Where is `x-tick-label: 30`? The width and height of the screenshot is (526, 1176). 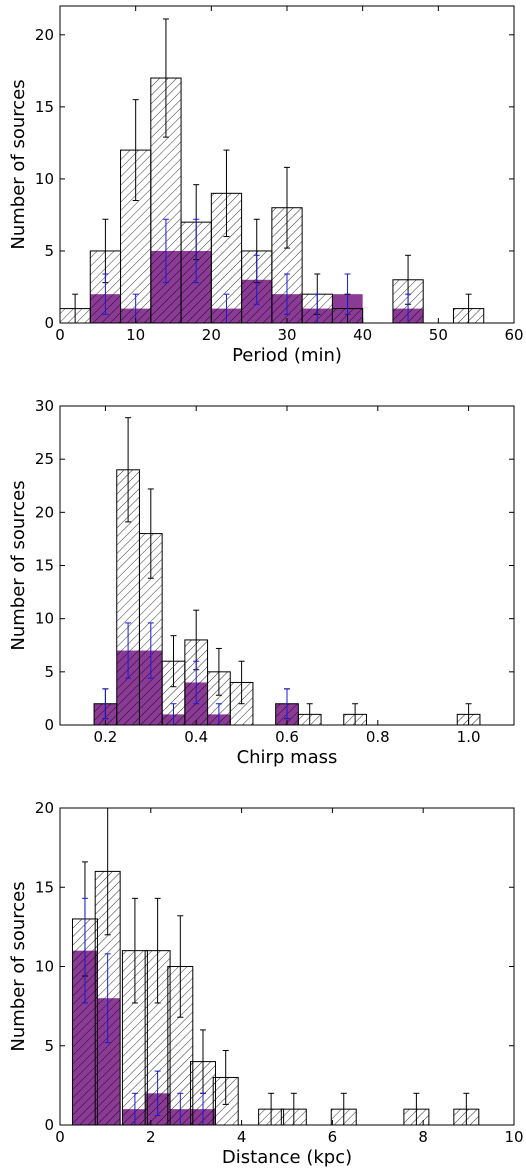
x-tick-label: 30 is located at coordinates (286, 335).